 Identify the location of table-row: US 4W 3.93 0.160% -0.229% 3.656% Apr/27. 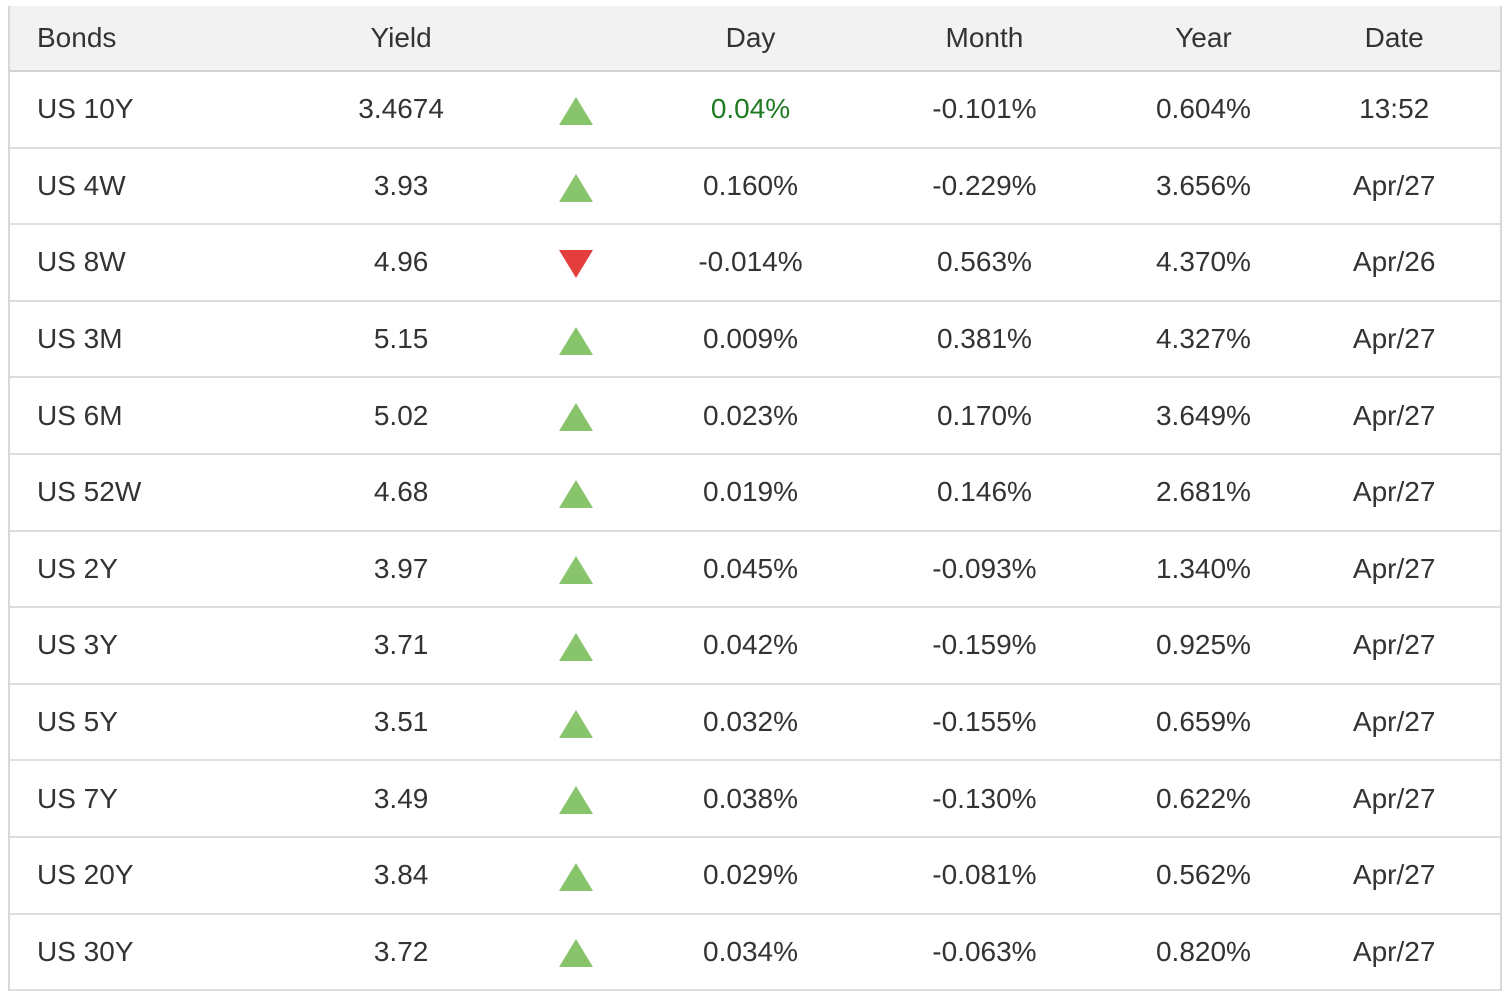
(755, 187).